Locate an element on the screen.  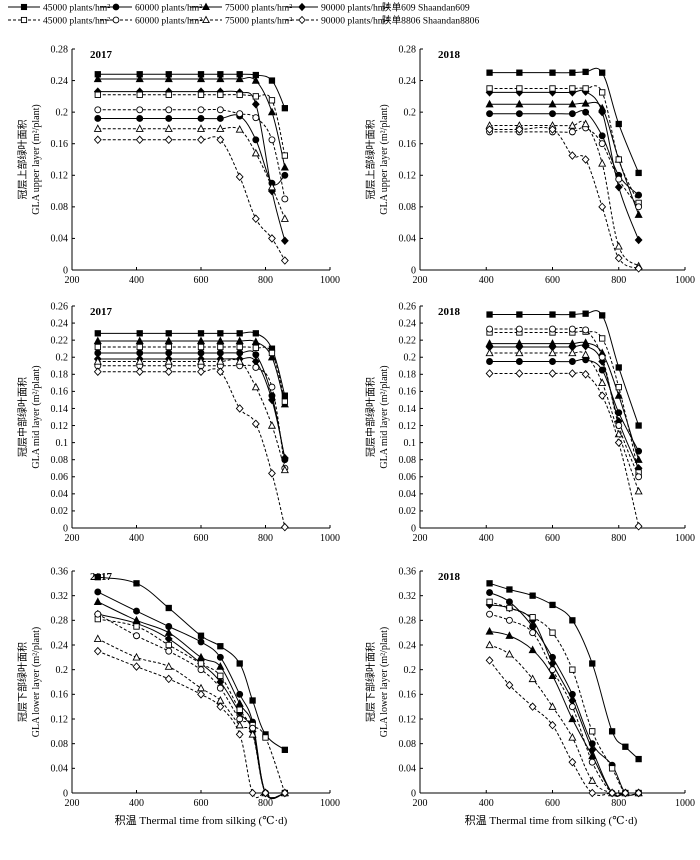
y-axis-title-cn: 冠层中部绿叶面积 is located at coordinates (22, 417).